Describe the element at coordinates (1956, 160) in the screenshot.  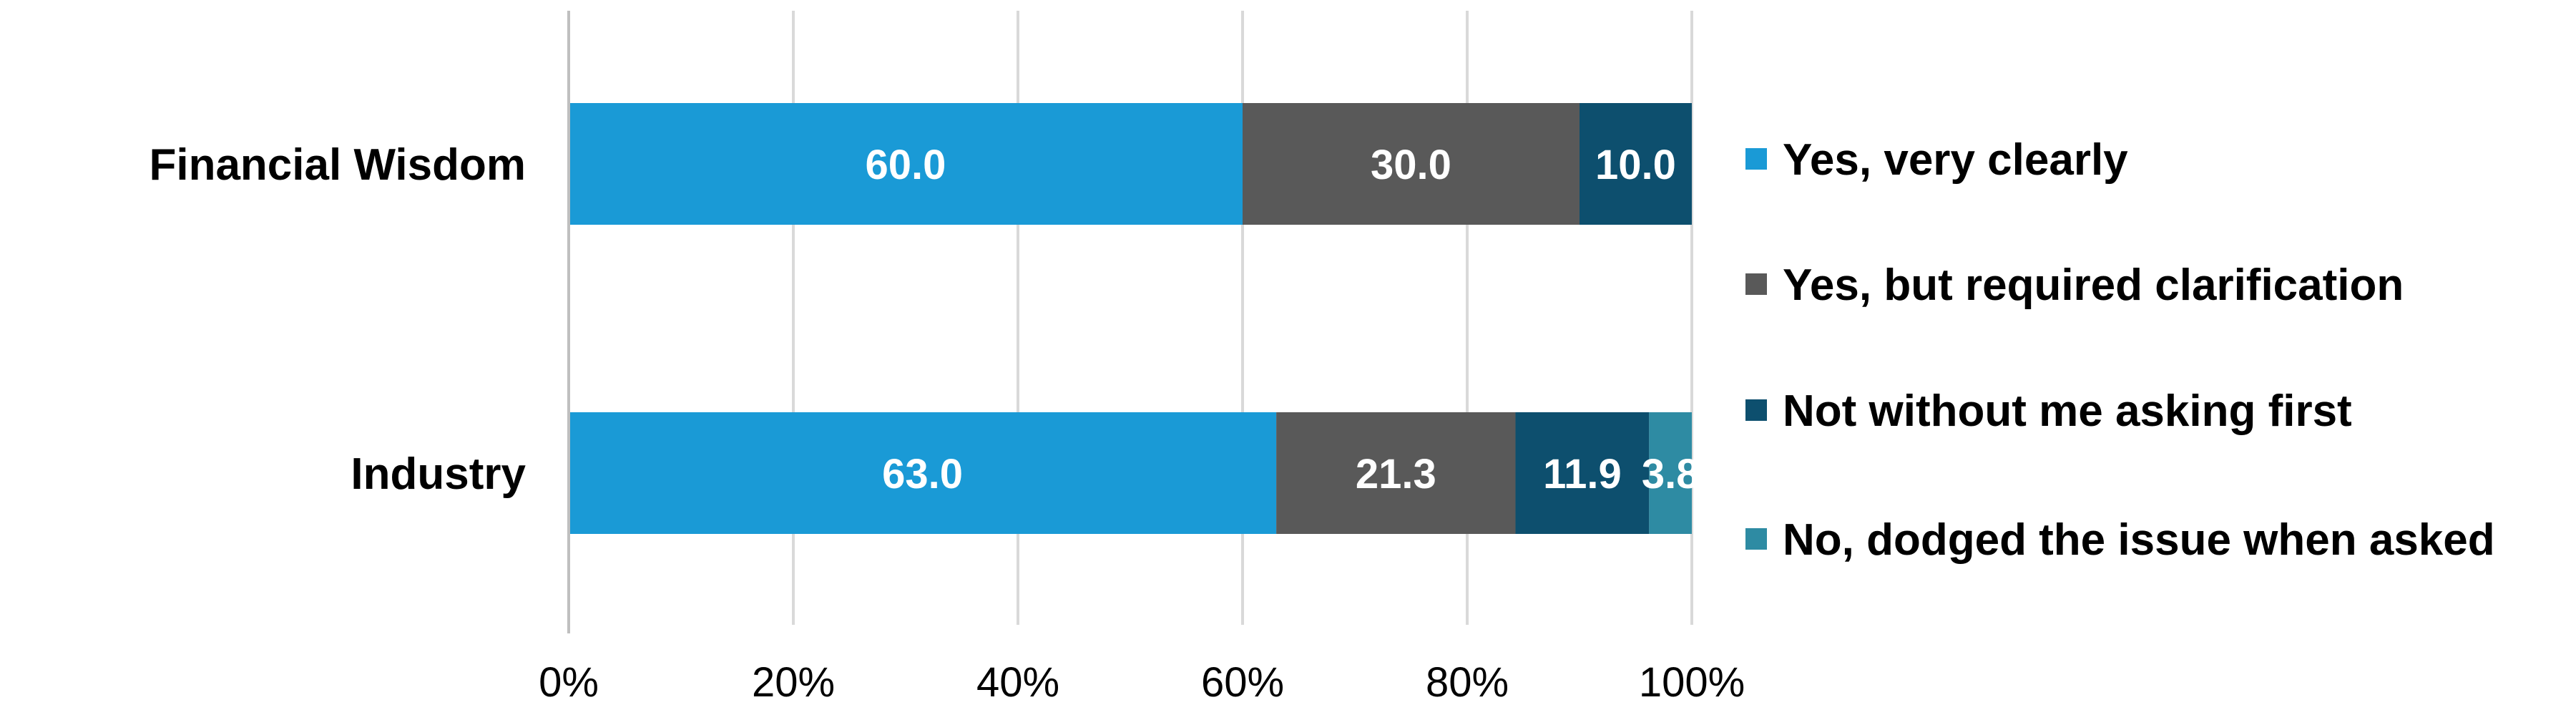
I see `legend-label: Yes, very clearly` at that location.